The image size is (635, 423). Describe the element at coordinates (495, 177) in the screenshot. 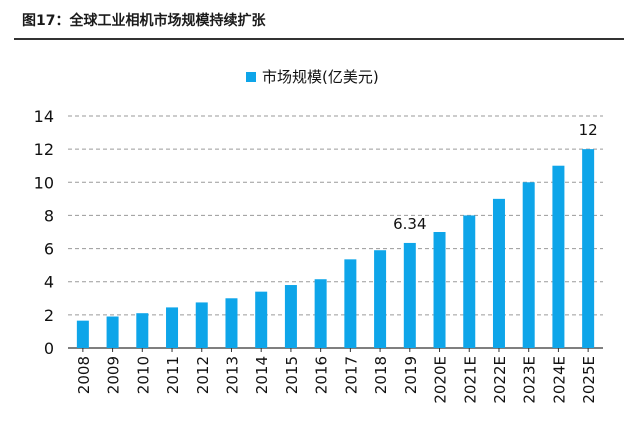

I see `labels: 6.34 12` at that location.